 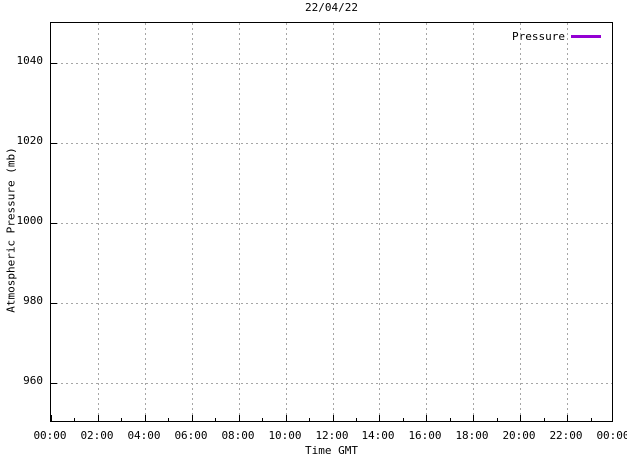 What do you see at coordinates (285, 435) in the screenshot?
I see `x-tick-label: 10:00` at bounding box center [285, 435].